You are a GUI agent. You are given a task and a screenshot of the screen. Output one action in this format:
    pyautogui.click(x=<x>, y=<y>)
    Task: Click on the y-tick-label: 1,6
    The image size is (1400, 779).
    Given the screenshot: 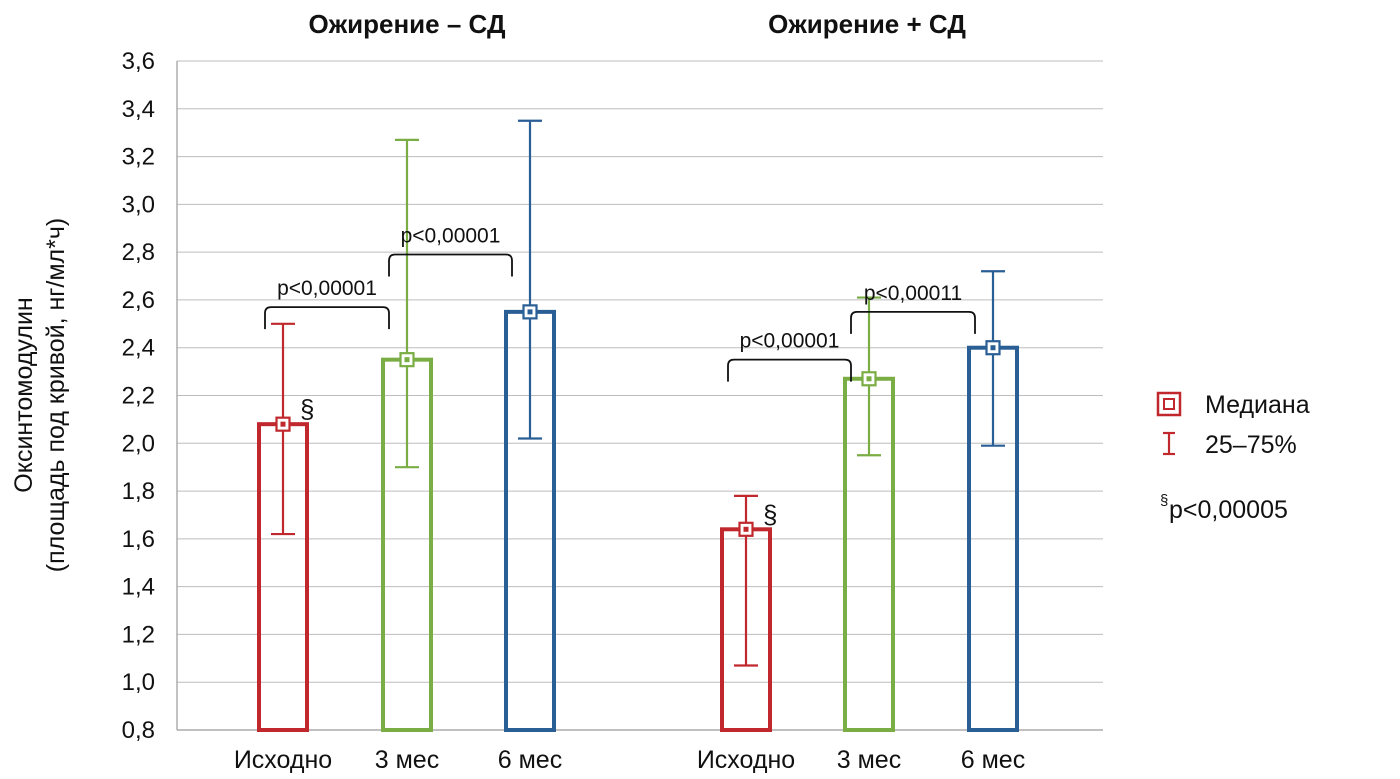 What is the action you would take?
    pyautogui.click(x=138, y=539)
    